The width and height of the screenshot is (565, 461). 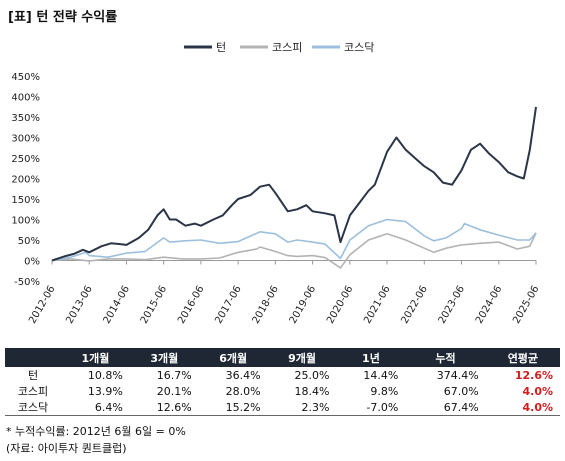 I want to click on y-tick-label: 100%, so click(x=25, y=221).